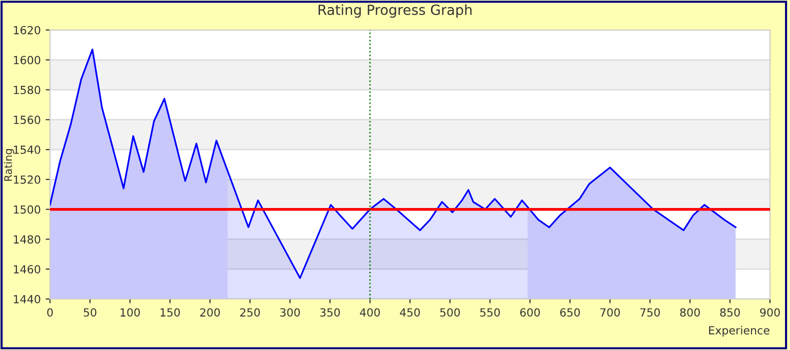 This screenshot has width=790, height=350. I want to click on y-tick-label: 1520, so click(27, 179).